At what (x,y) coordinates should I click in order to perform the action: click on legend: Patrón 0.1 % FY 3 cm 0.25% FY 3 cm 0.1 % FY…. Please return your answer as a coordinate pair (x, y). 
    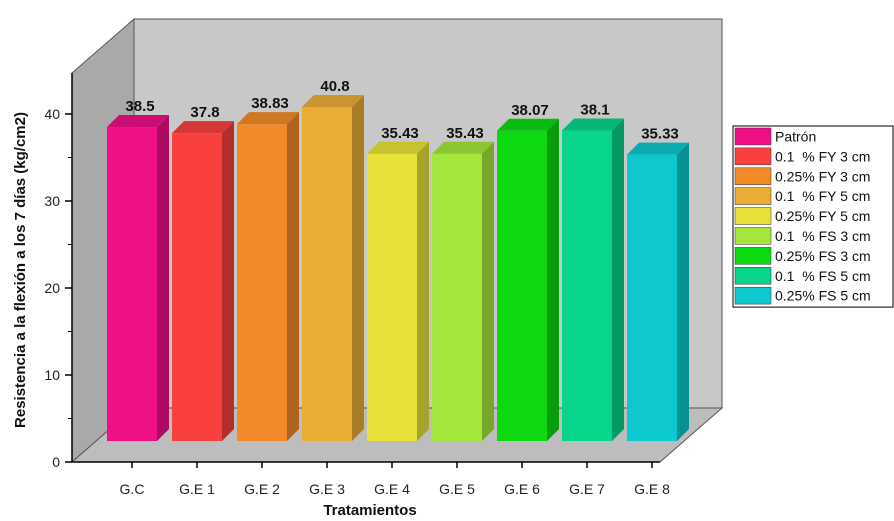
    Looking at the image, I should click on (813, 216).